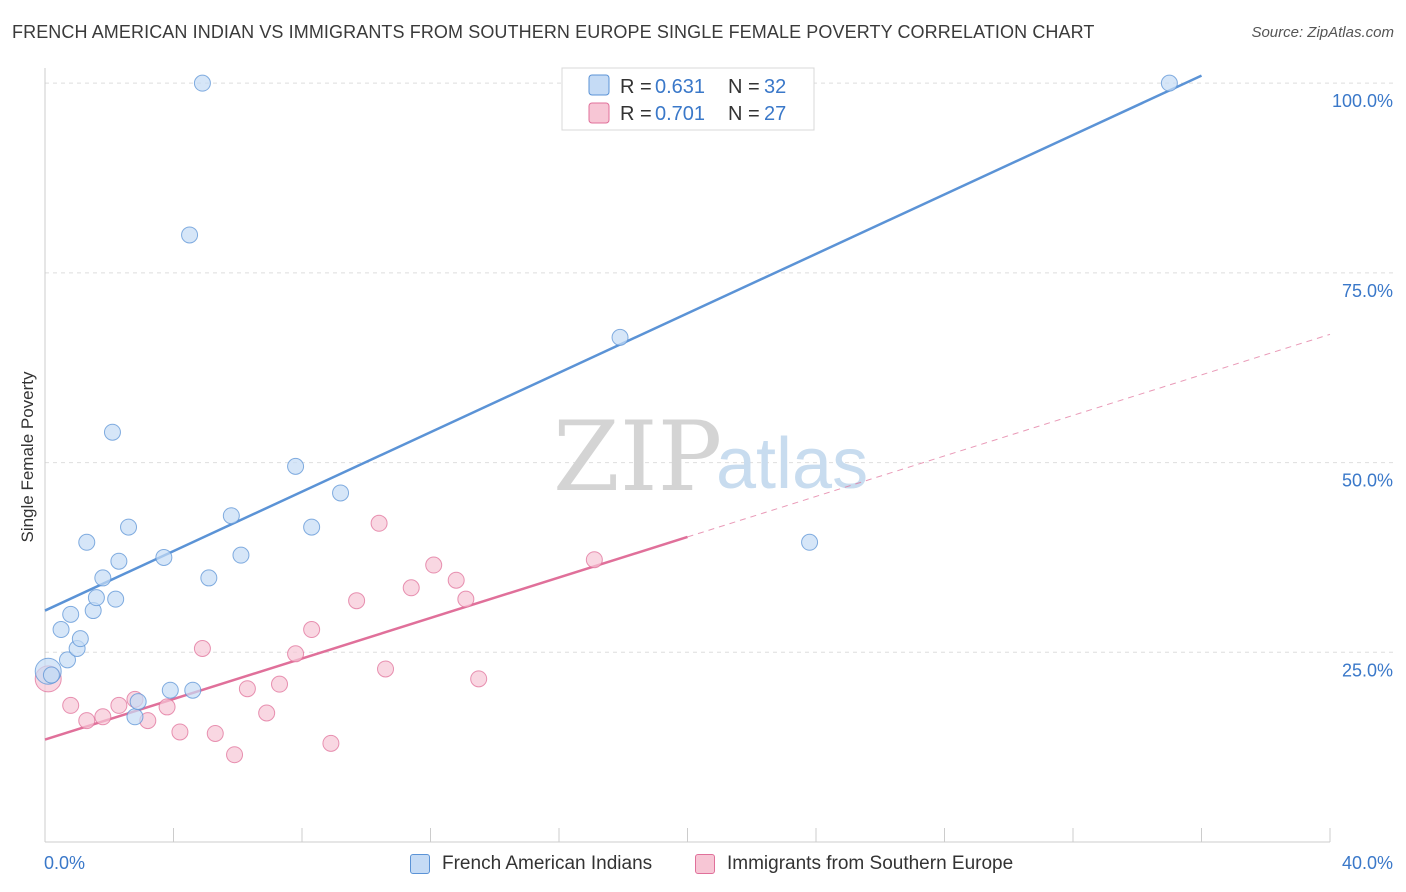 The height and width of the screenshot is (892, 1406). I want to click on x-tick-label-max: 40.0%, so click(1367, 863).